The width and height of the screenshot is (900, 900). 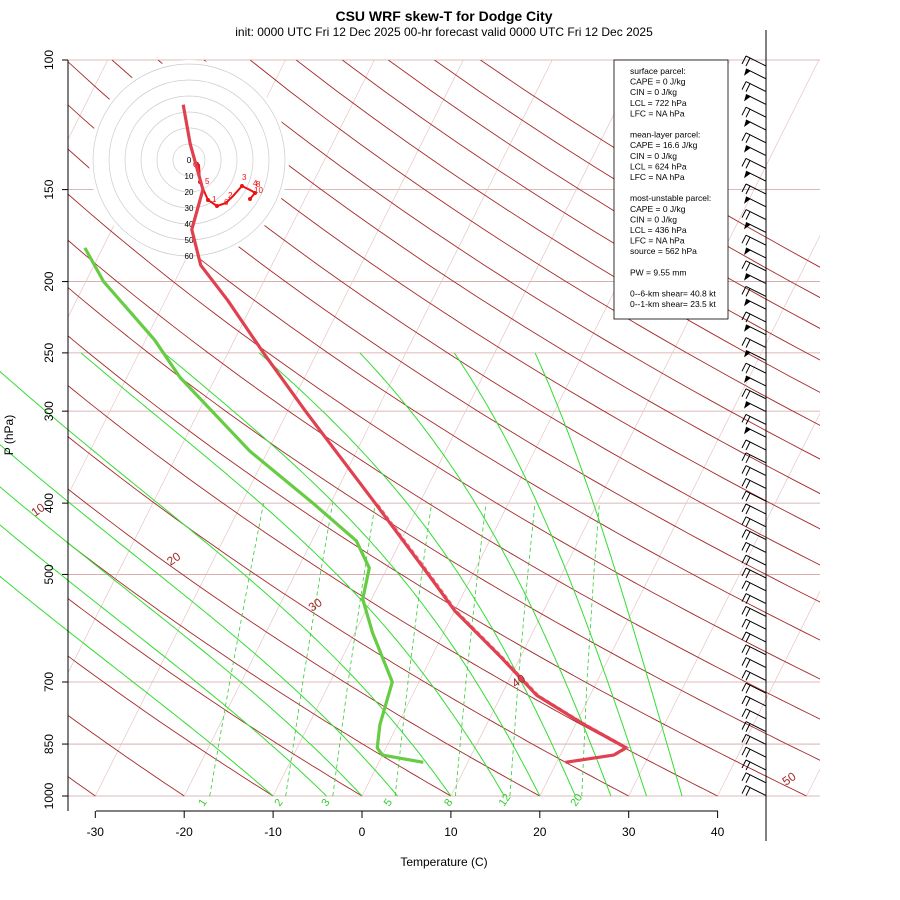 I want to click on parcel-info-line: CIN = 0 J/kg, so click(x=653, y=92).